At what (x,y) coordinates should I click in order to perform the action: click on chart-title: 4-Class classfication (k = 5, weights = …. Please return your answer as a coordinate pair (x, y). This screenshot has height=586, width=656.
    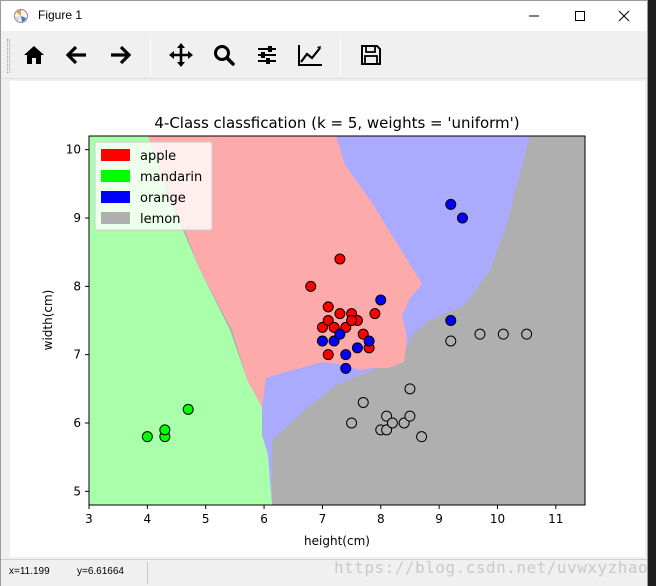
    Looking at the image, I should click on (336, 123).